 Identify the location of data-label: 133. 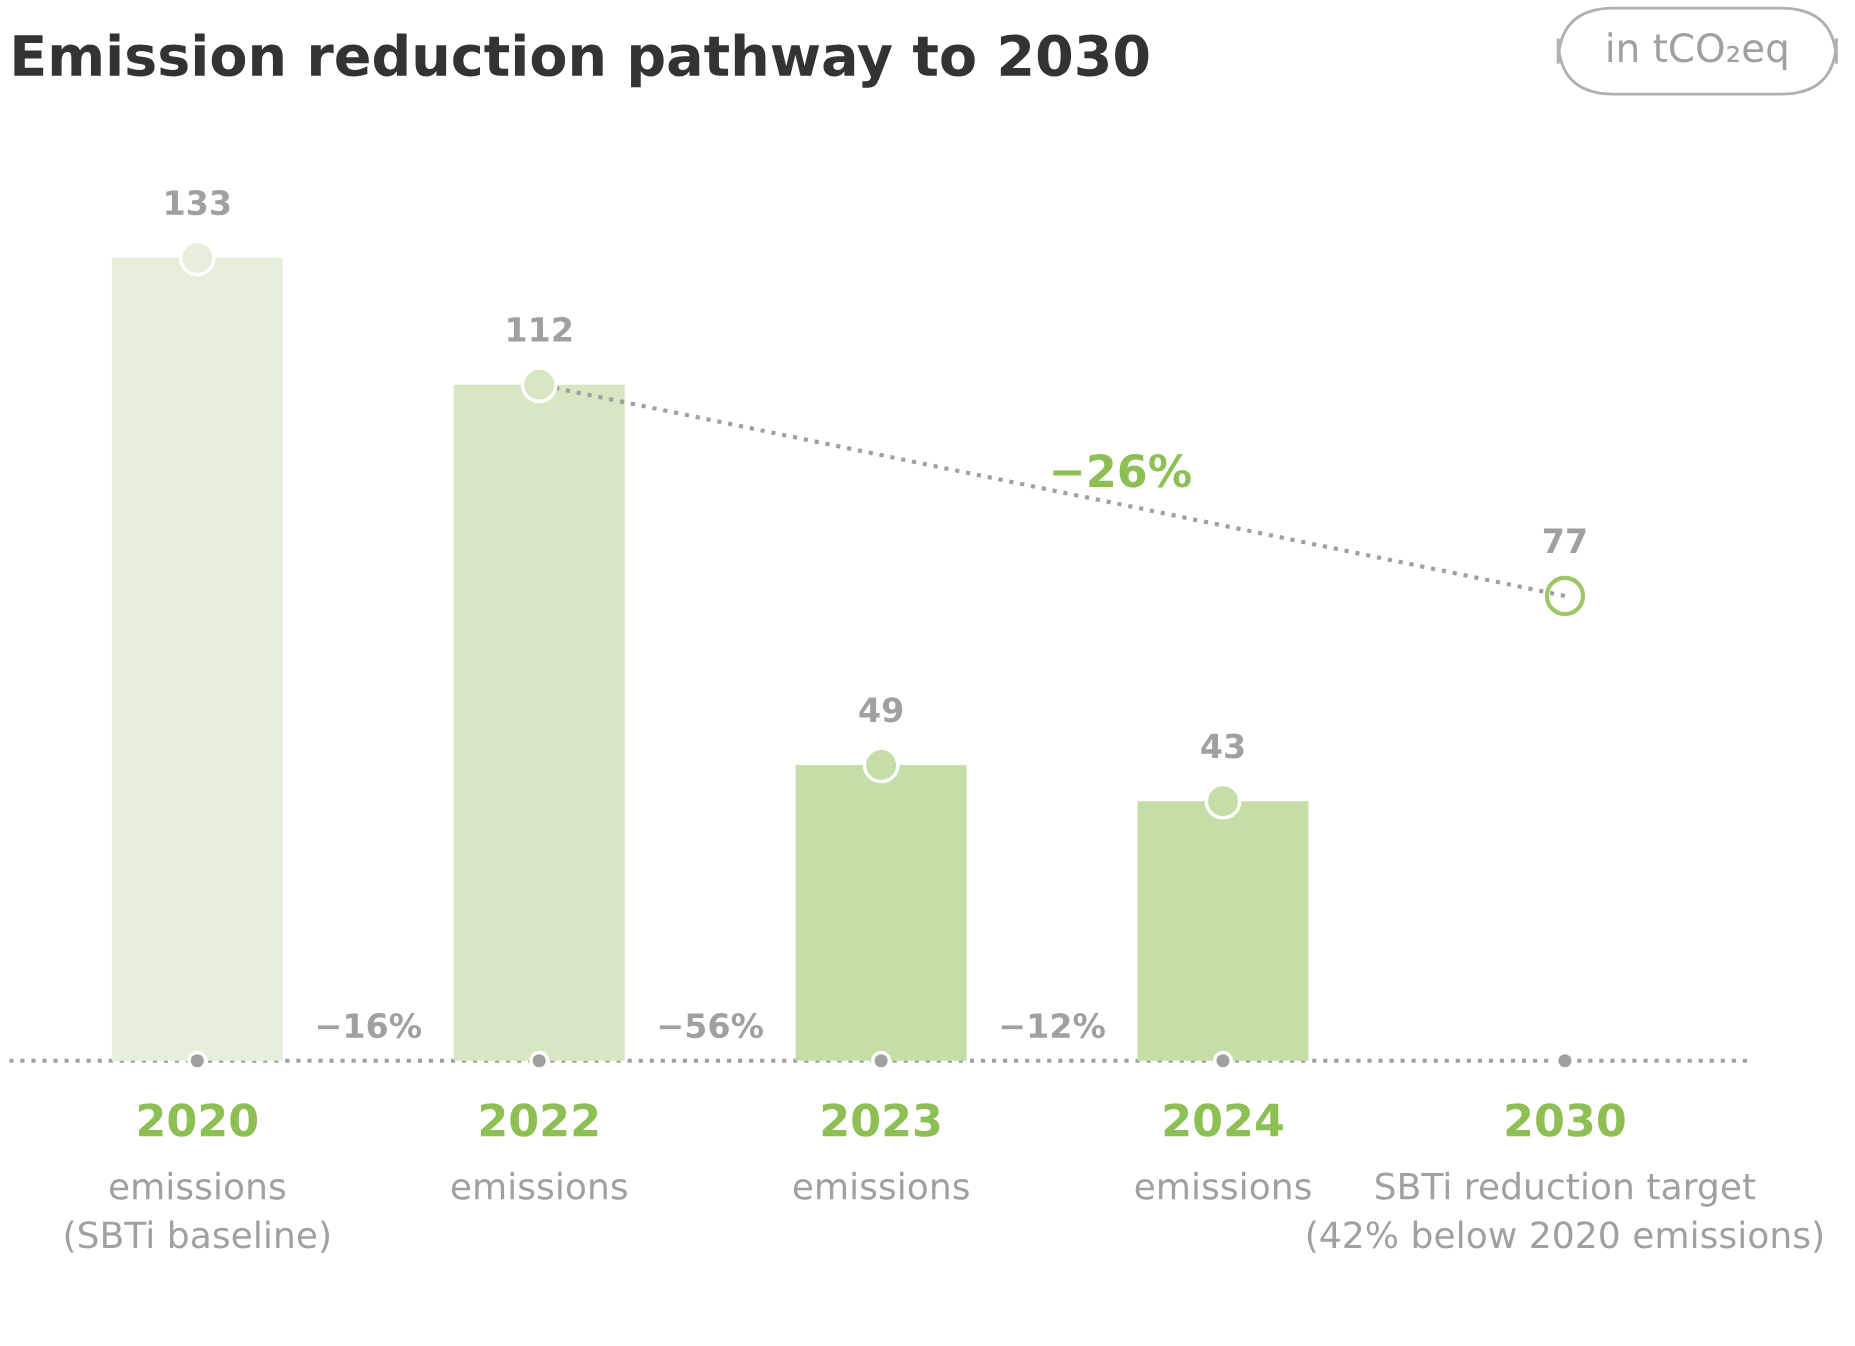
(198, 203).